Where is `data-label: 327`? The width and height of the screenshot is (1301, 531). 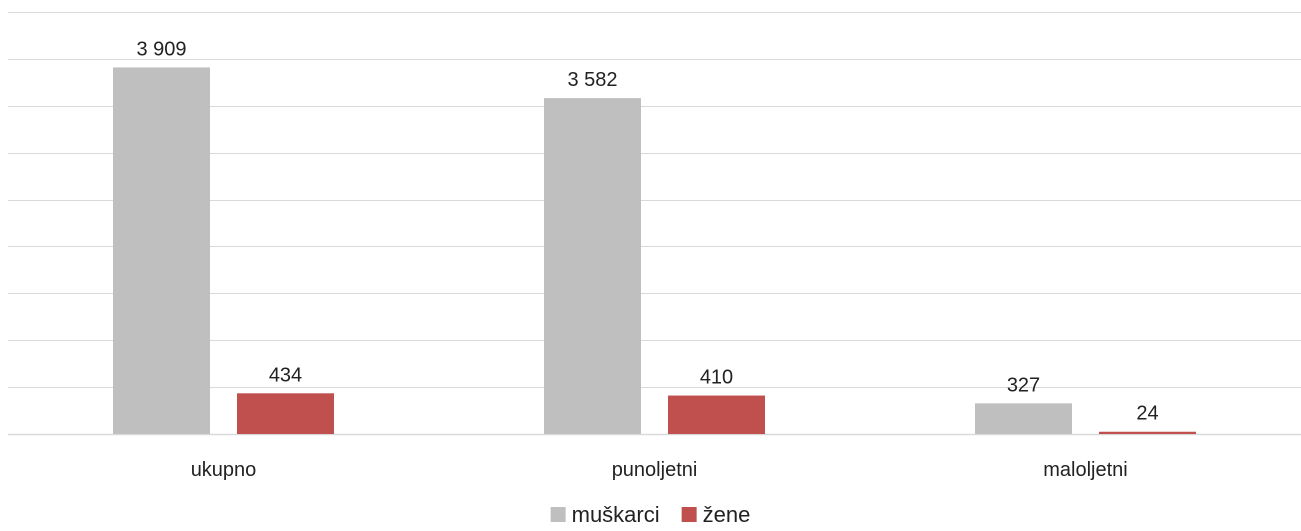 data-label: 327 is located at coordinates (1023, 385).